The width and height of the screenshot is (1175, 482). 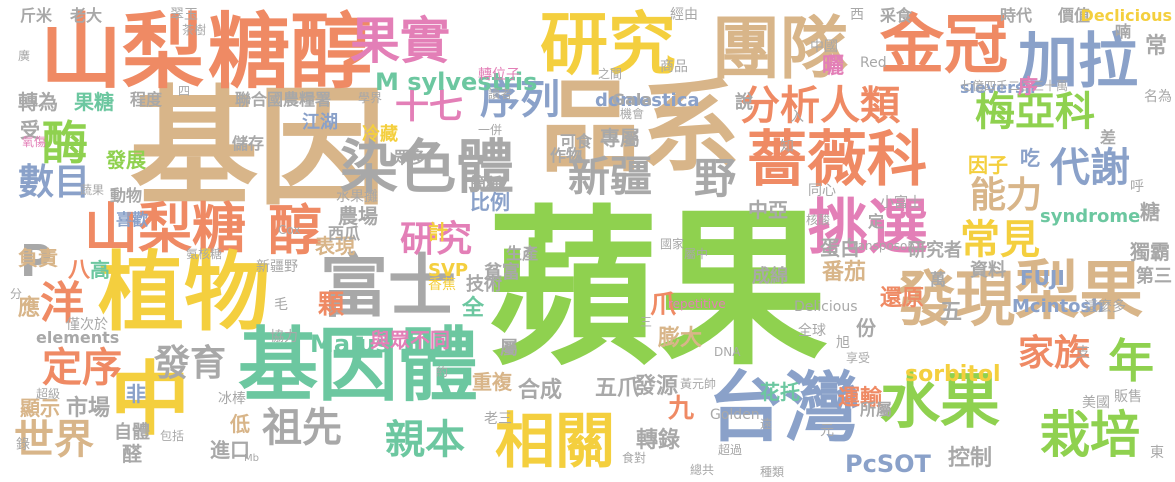 I want to click on cloud-word: 受, so click(x=30, y=130).